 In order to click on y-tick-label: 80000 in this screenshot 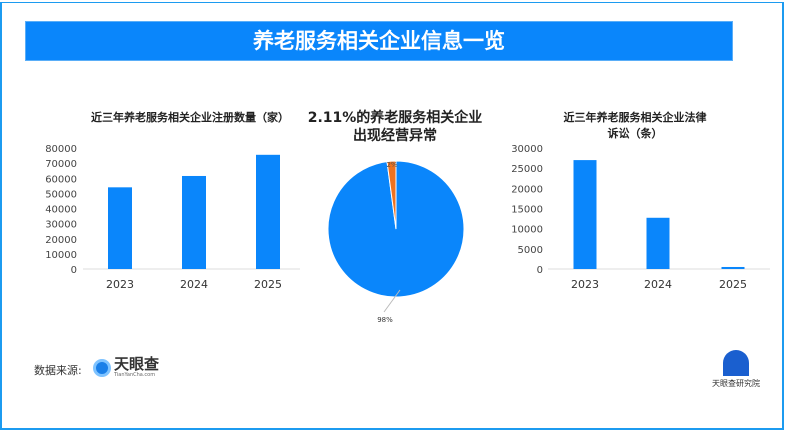, I will do `click(61, 149)`.